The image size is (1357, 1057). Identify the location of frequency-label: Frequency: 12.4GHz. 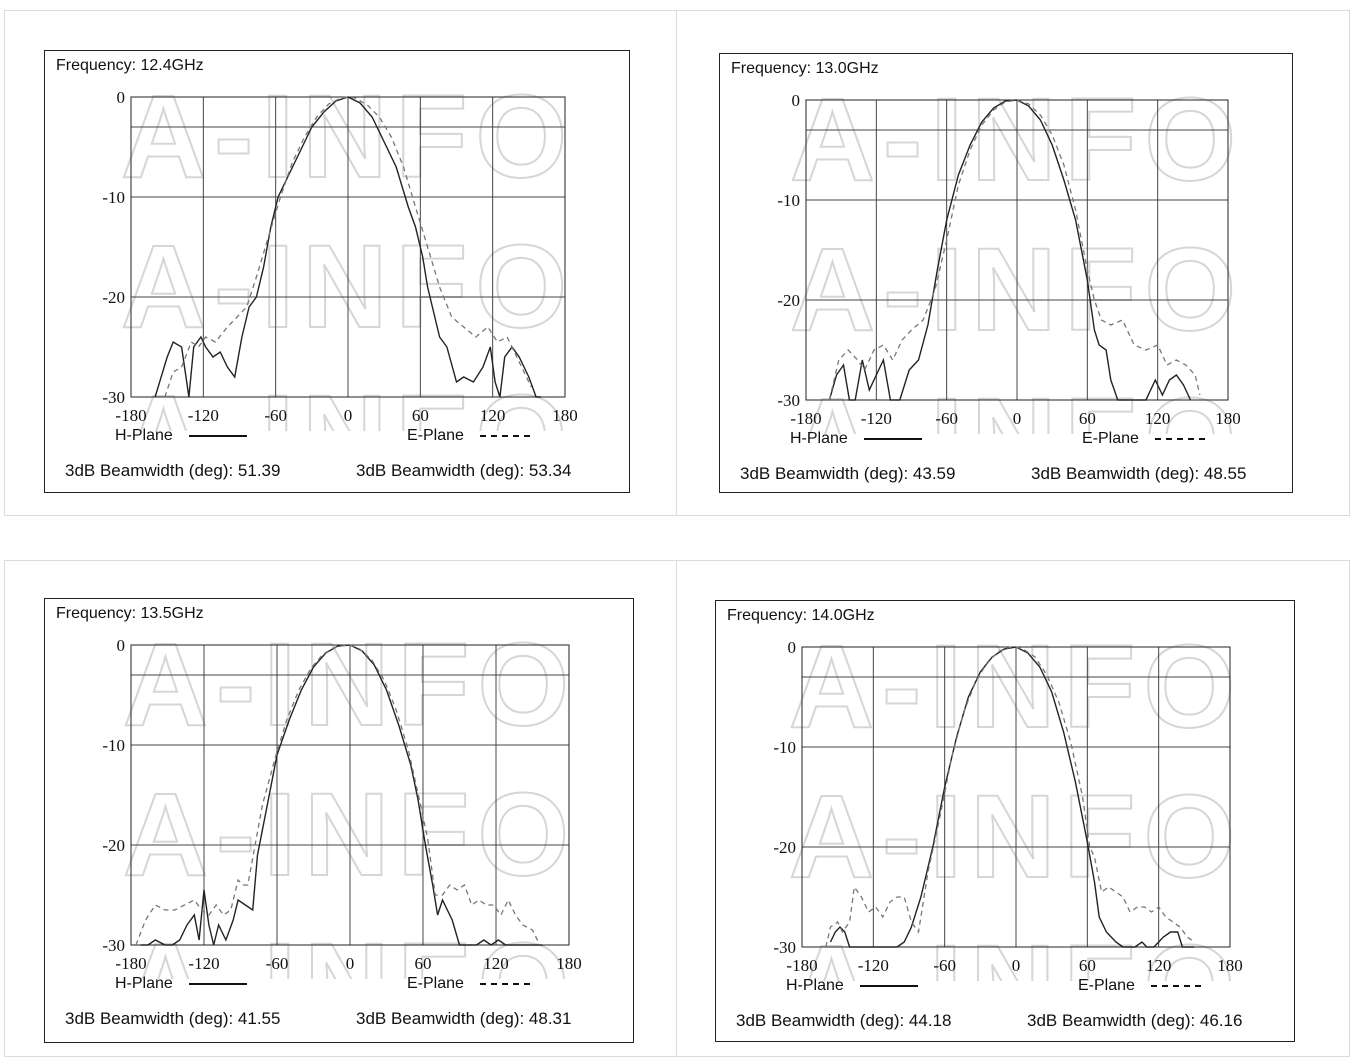
(130, 66).